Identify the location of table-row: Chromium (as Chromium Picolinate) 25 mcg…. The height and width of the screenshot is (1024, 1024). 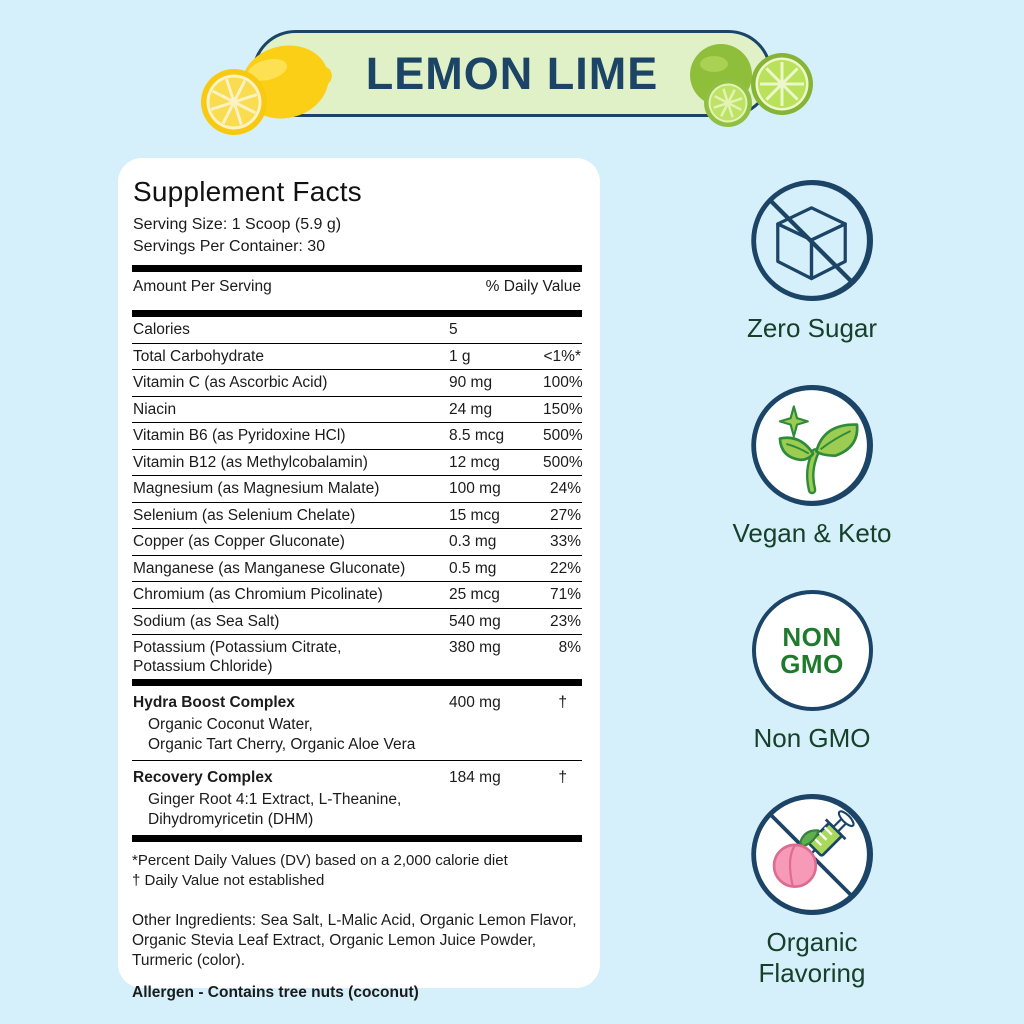
(357, 595).